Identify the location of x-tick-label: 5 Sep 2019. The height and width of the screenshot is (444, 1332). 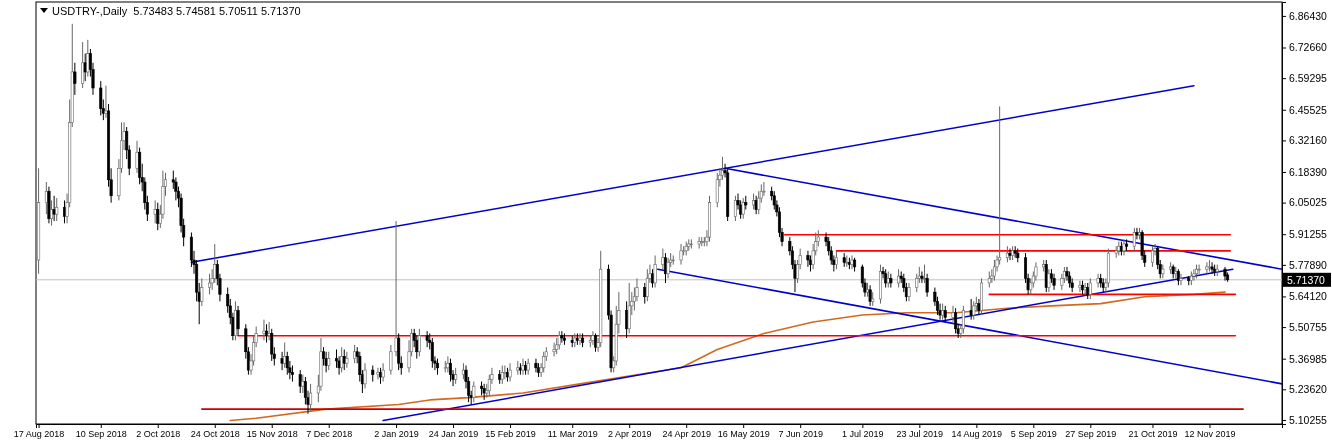
(1033, 434).